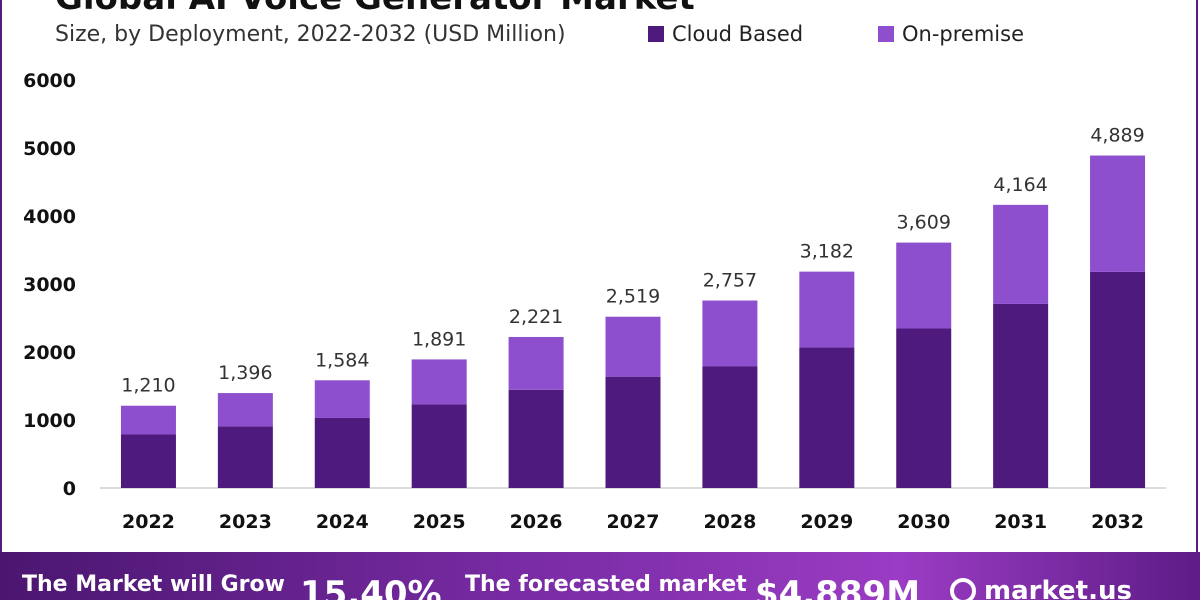 The height and width of the screenshot is (614, 1200). Describe the element at coordinates (536, 317) in the screenshot. I see `bar-total-label: 2,221` at that location.